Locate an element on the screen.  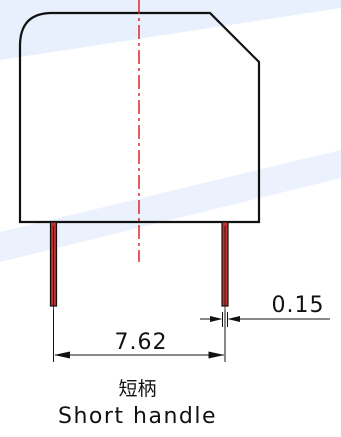
pitch-arrow-left is located at coordinates (62, 355).